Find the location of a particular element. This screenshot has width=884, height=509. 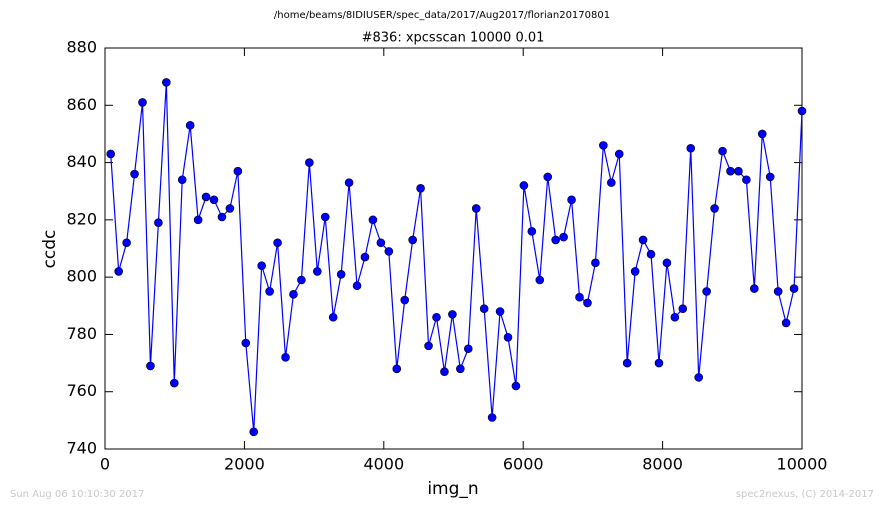

y-tick-label: 740 is located at coordinates (81, 448).